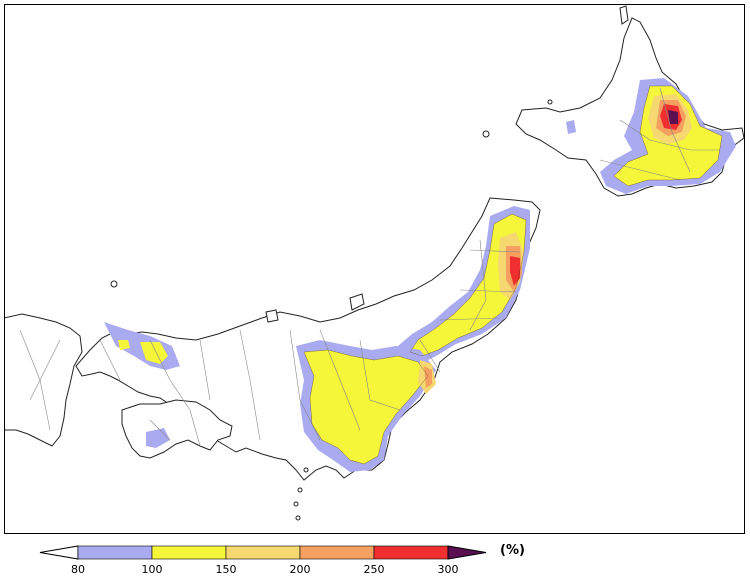  What do you see at coordinates (357, 302) in the screenshot?
I see `sado-island` at bounding box center [357, 302].